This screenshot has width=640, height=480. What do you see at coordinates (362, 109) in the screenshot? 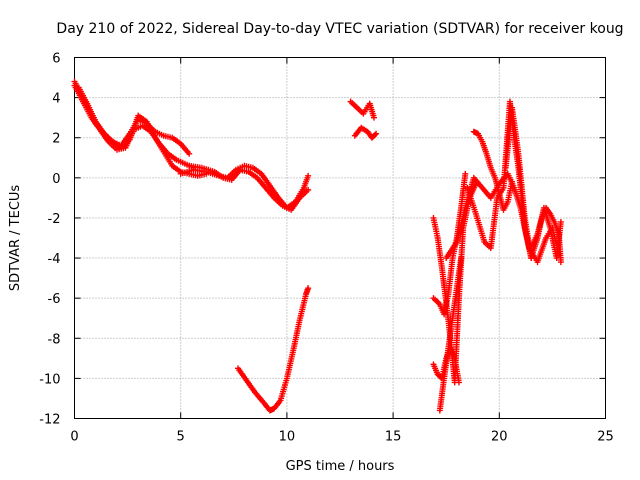
I see `series-track-g` at bounding box center [362, 109].